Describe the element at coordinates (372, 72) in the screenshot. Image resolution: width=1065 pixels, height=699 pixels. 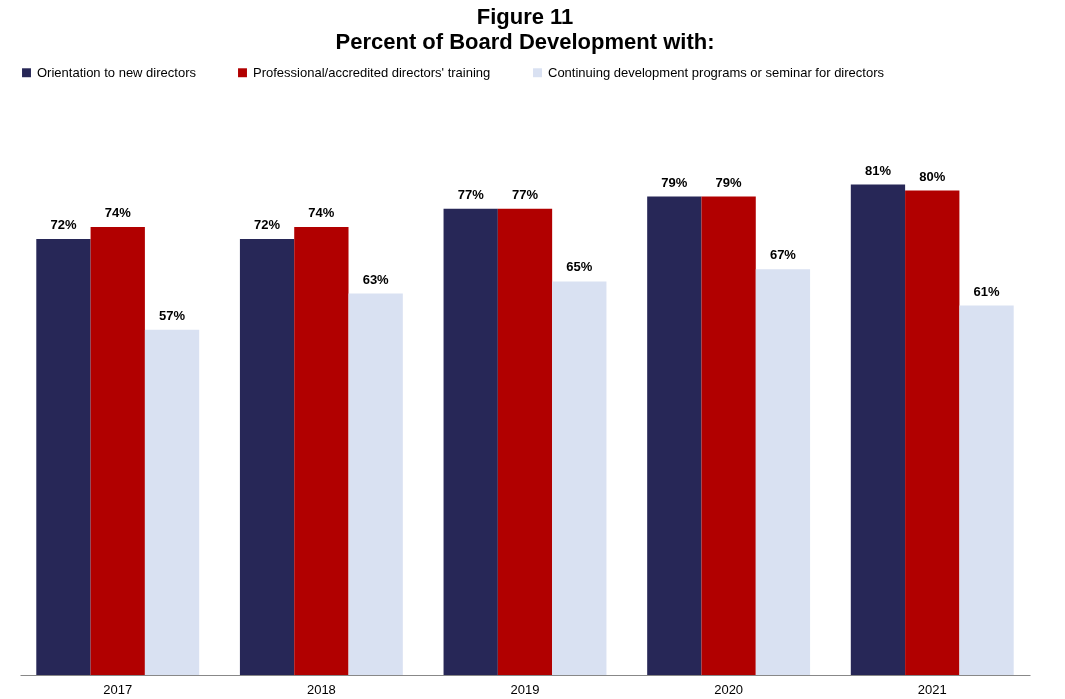
I see `legend-label: Professional/accredited directors' training` at that location.